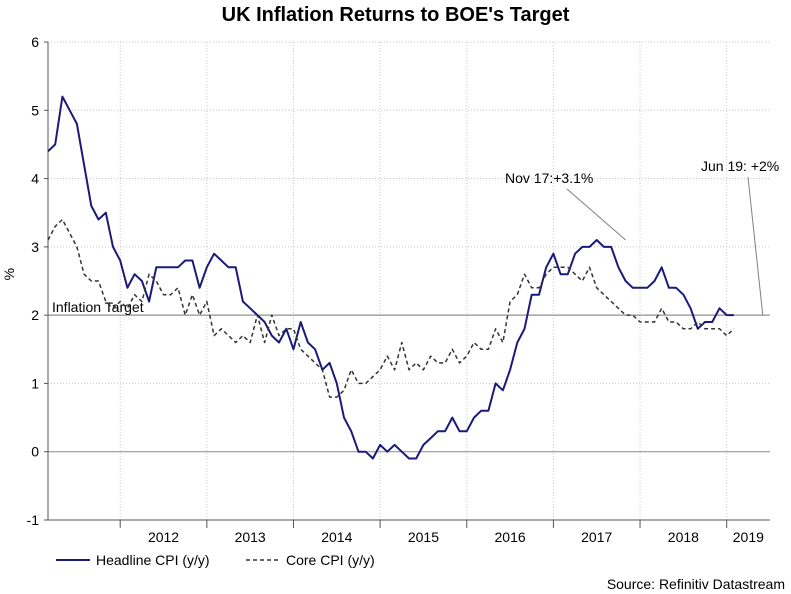 The image size is (791, 594). Describe the element at coordinates (163, 537) in the screenshot. I see `x-tick-label: 2012` at that location.